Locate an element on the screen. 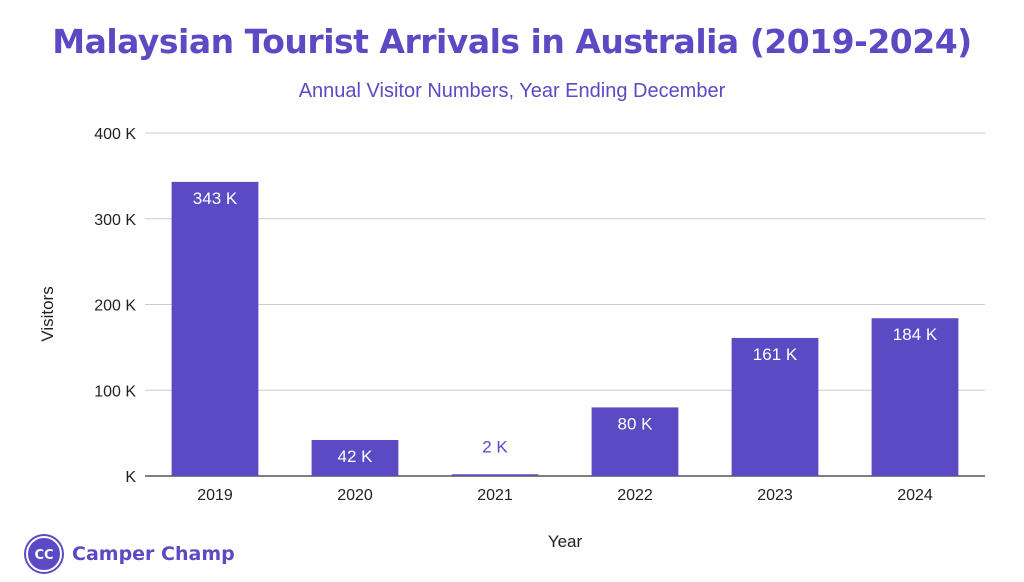  logo-initials: CC is located at coordinates (43, 555).